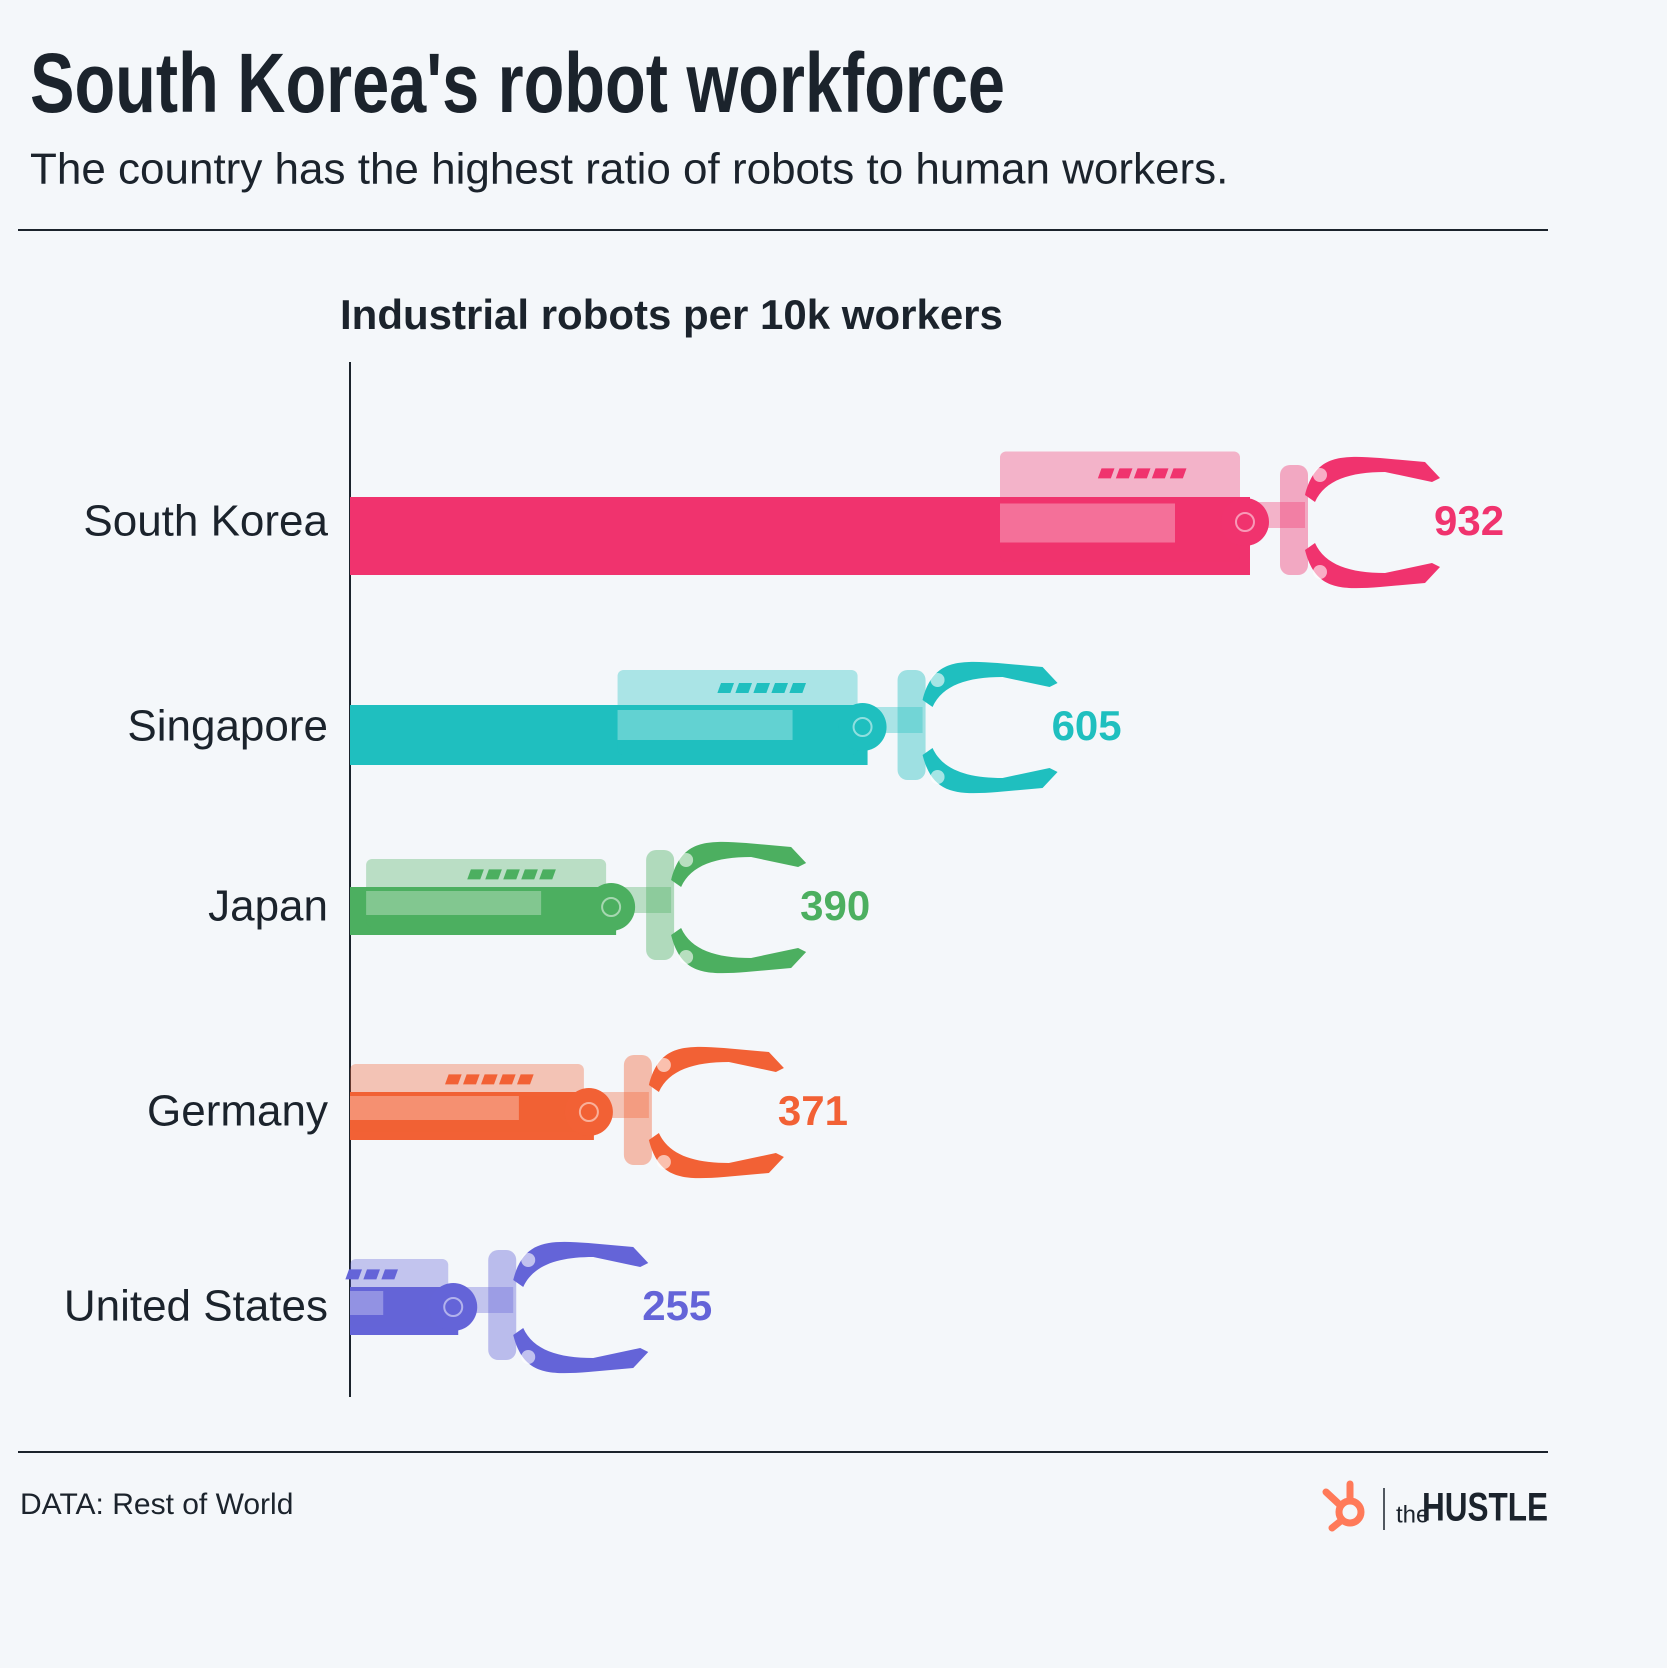 The width and height of the screenshot is (1667, 1668). I want to click on forearm-tint, so click(1120, 506).